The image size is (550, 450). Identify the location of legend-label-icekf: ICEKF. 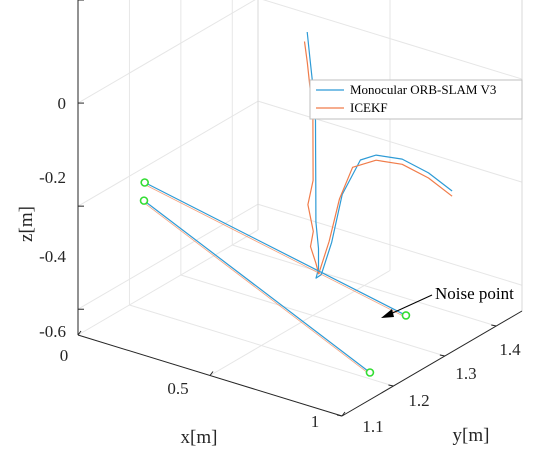
(369, 107).